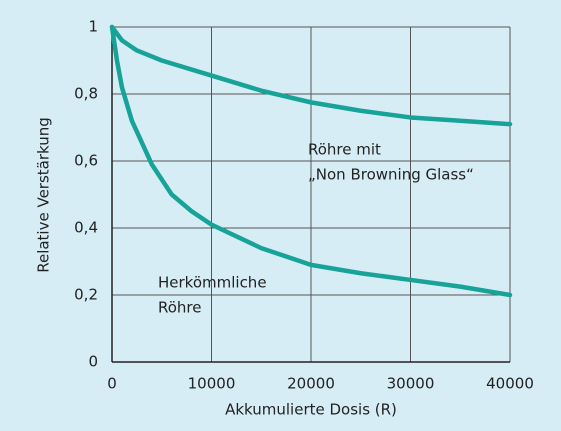  Describe the element at coordinates (510, 384) in the screenshot. I see `x-tick-label: 40000` at that location.